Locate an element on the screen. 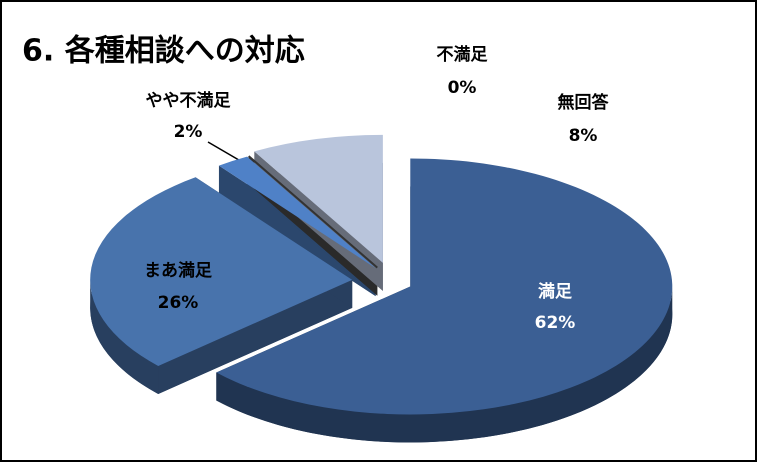 The width and height of the screenshot is (757, 462). data-label-value: 26% is located at coordinates (178, 303).